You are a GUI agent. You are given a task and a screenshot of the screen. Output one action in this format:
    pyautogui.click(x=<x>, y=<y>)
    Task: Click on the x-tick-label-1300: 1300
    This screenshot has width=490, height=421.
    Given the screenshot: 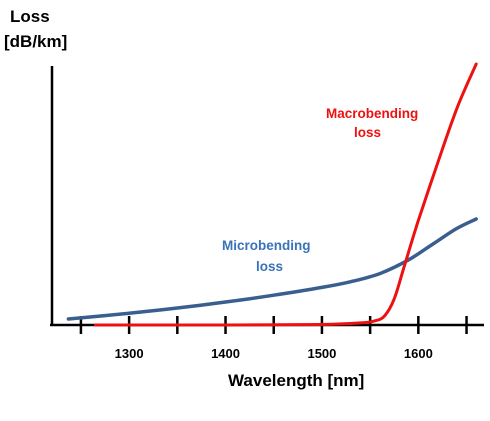 What is the action you would take?
    pyautogui.click(x=129, y=353)
    